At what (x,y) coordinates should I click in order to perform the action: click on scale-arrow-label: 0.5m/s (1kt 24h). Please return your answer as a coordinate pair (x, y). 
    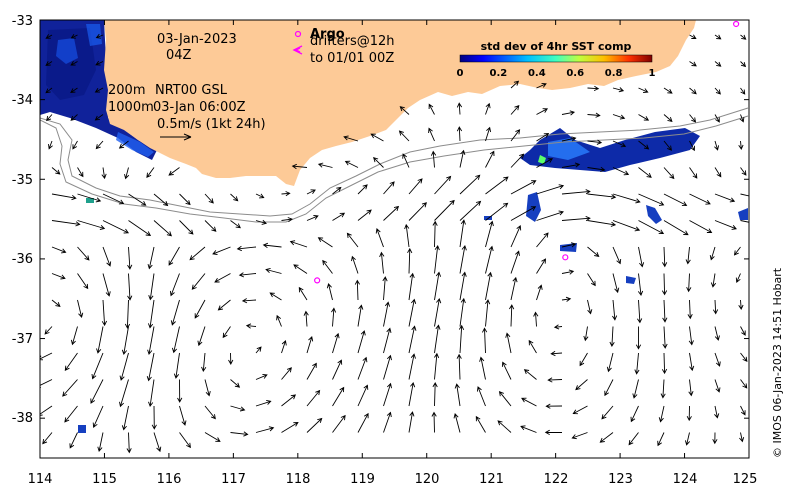
    Looking at the image, I should click on (211, 124).